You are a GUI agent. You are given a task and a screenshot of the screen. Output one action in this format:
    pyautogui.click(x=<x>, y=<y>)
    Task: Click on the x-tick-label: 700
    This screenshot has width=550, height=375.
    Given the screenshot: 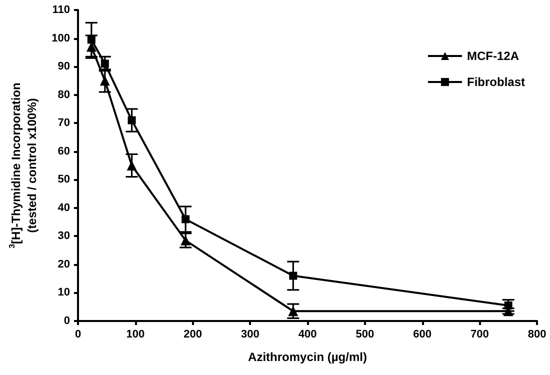 What is the action you would take?
    pyautogui.click(x=479, y=334)
    